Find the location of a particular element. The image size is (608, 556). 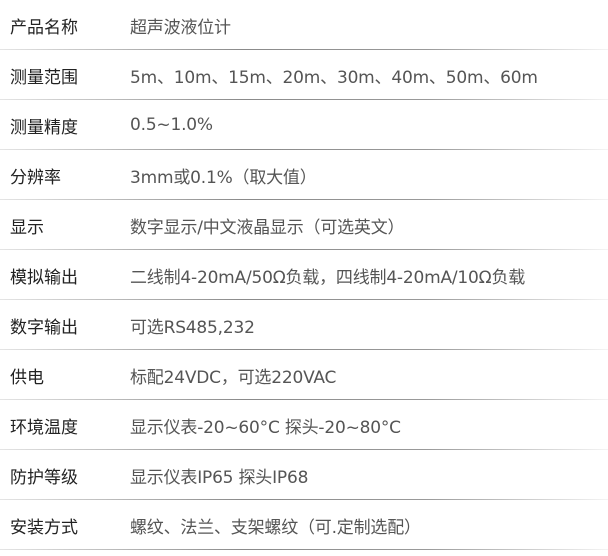

spec-row: 安装方式 螺纹、法兰、支架螺纹（可.定制选配） is located at coordinates (304, 525).